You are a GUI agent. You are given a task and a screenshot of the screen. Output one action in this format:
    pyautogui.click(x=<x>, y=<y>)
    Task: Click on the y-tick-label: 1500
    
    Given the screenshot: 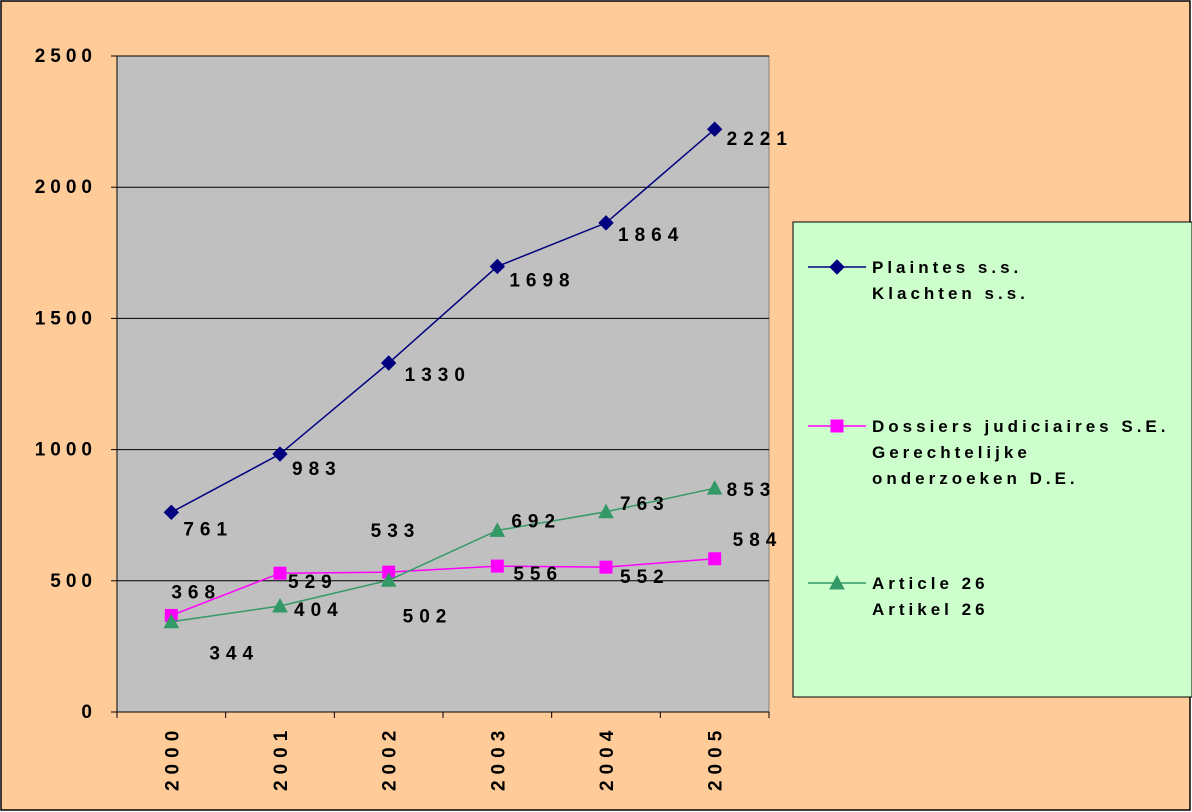 What is the action you would take?
    pyautogui.click(x=66, y=318)
    